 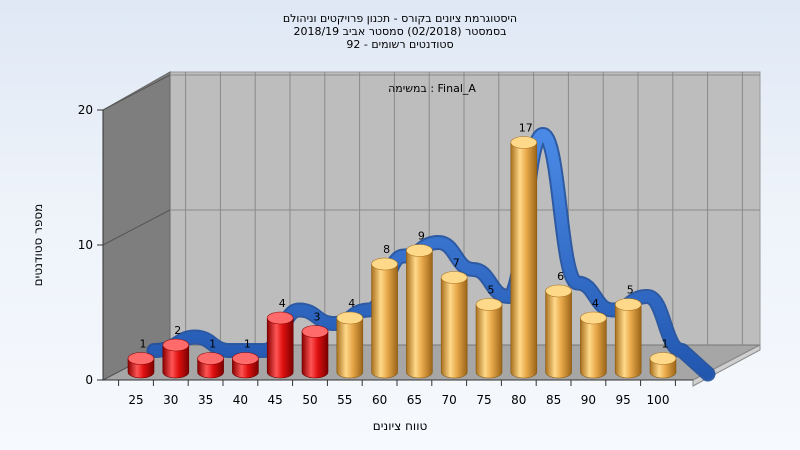 I want to click on bar-40: 1, so click(x=245, y=358).